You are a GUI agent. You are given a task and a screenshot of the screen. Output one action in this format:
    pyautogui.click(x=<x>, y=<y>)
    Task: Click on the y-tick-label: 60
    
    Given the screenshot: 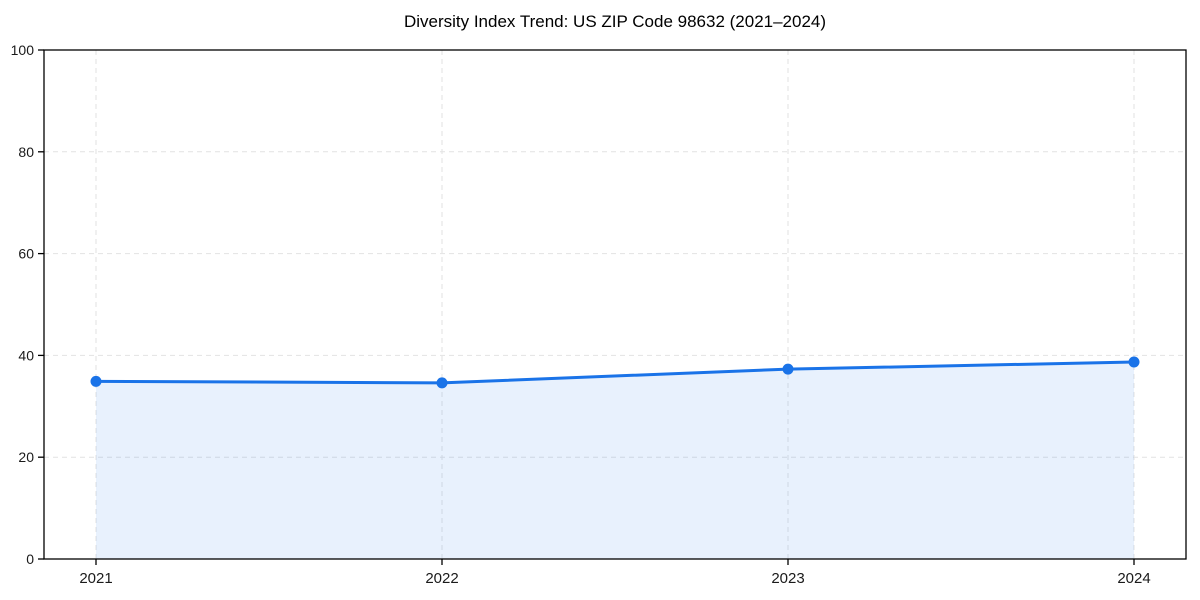 What is the action you would take?
    pyautogui.click(x=26, y=254)
    